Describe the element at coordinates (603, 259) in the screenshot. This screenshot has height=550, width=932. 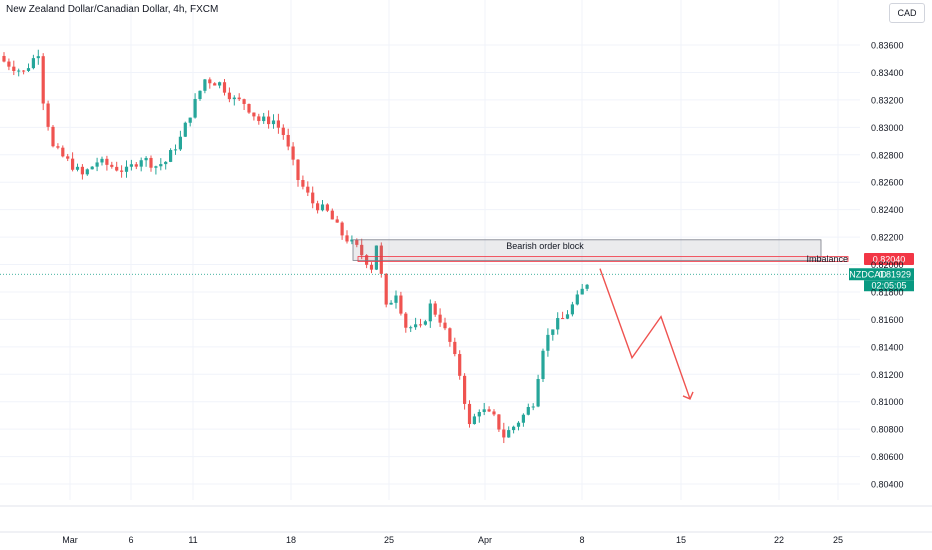
I see `imbalance-zone` at that location.